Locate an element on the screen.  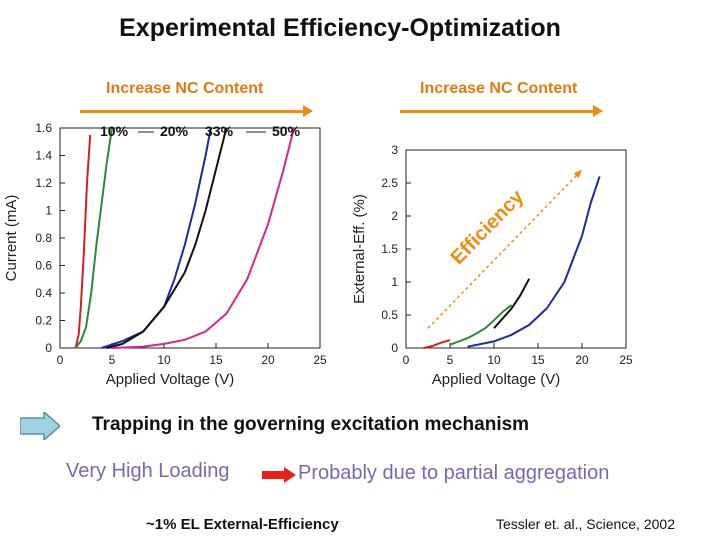
legend-label: 10% is located at coordinates (114, 131).